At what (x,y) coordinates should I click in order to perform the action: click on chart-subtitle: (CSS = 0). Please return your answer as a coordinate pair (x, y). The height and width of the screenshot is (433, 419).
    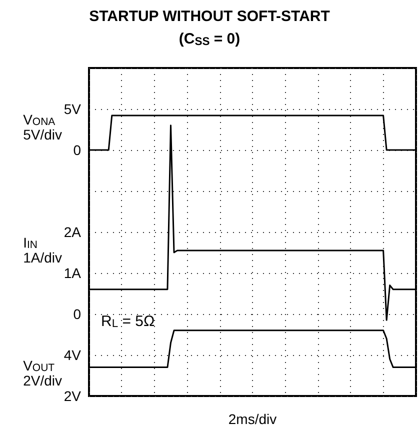
    Looking at the image, I should click on (209, 39).